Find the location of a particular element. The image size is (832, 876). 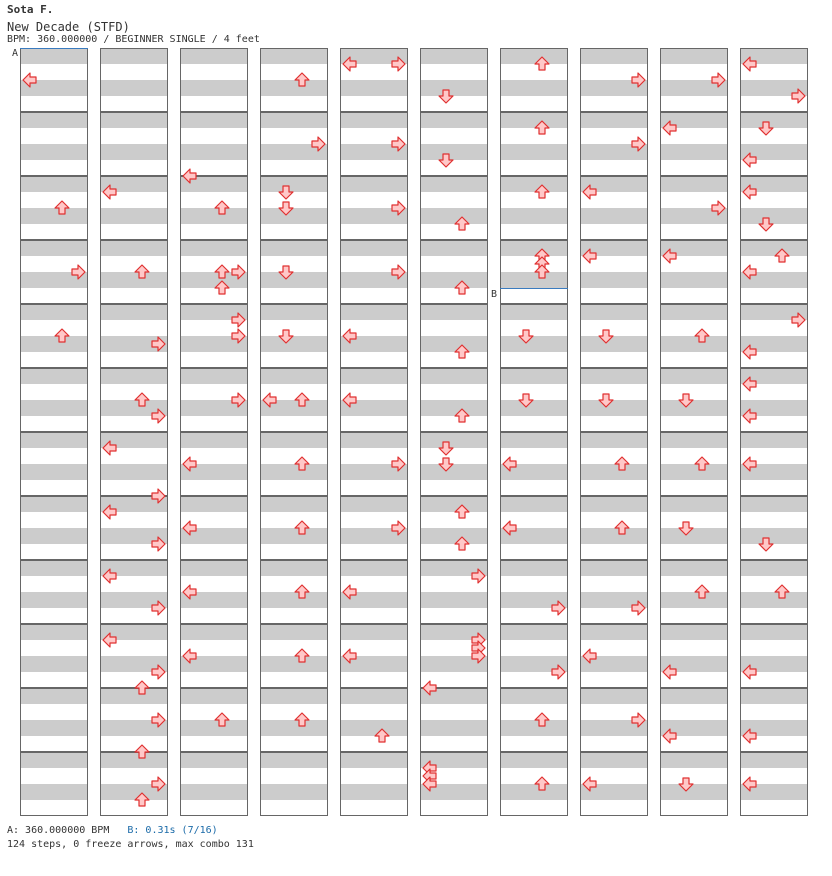

timing-b-label: B: 0.31s (7/16) is located at coordinates (172, 830).